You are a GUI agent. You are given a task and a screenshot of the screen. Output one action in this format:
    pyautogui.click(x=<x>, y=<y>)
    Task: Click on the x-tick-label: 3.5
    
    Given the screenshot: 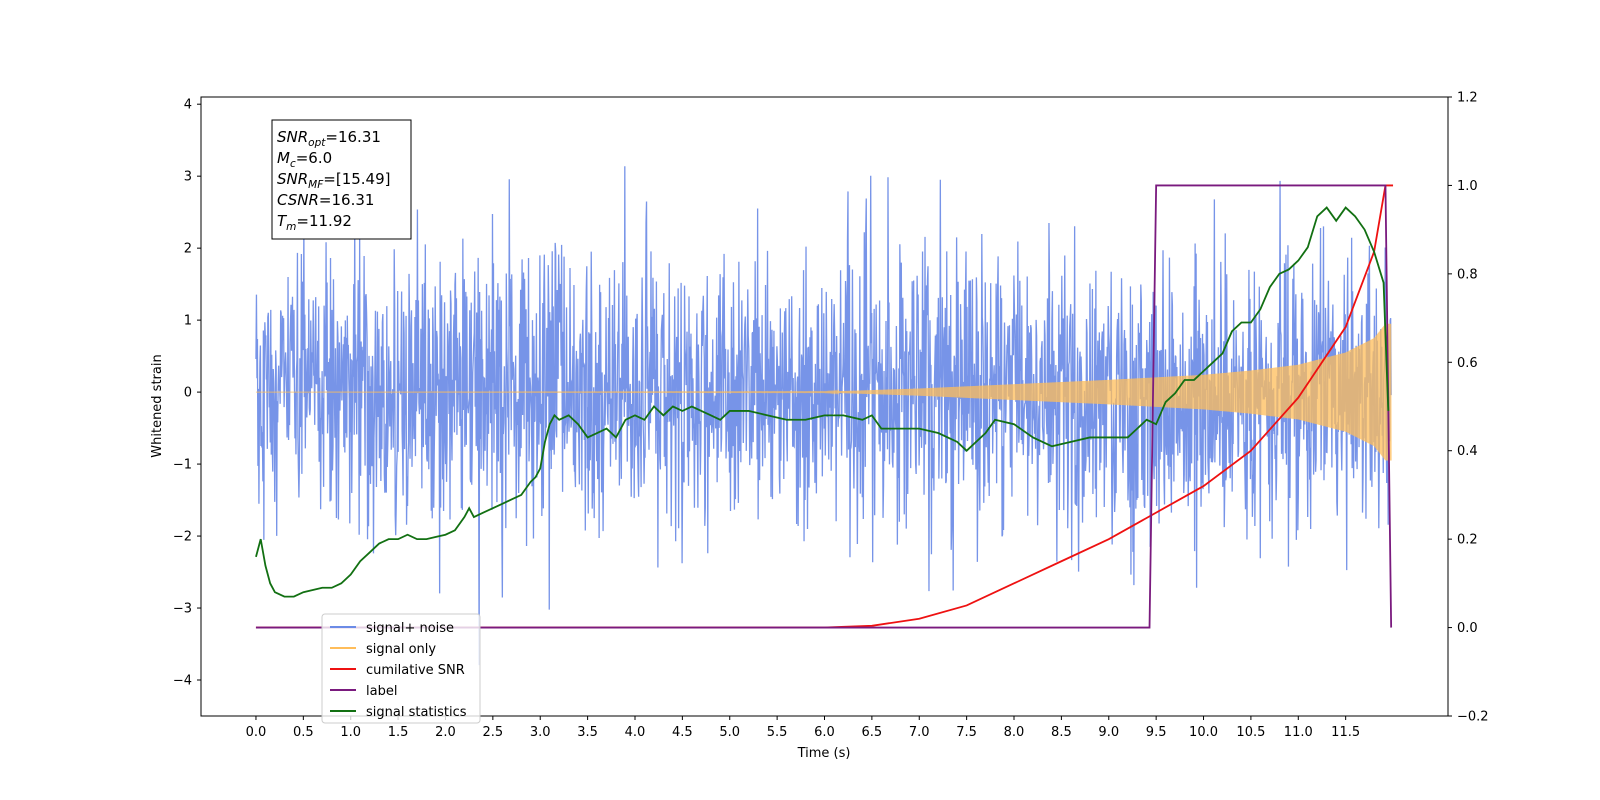 What is the action you would take?
    pyautogui.click(x=587, y=732)
    